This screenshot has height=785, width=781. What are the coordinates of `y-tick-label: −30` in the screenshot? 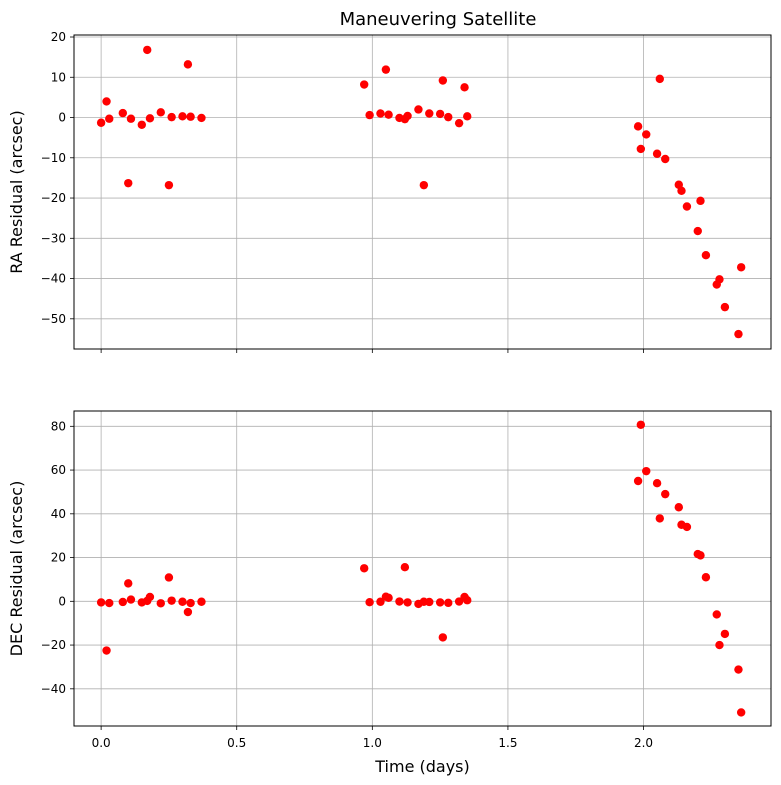 It's located at (53, 238).